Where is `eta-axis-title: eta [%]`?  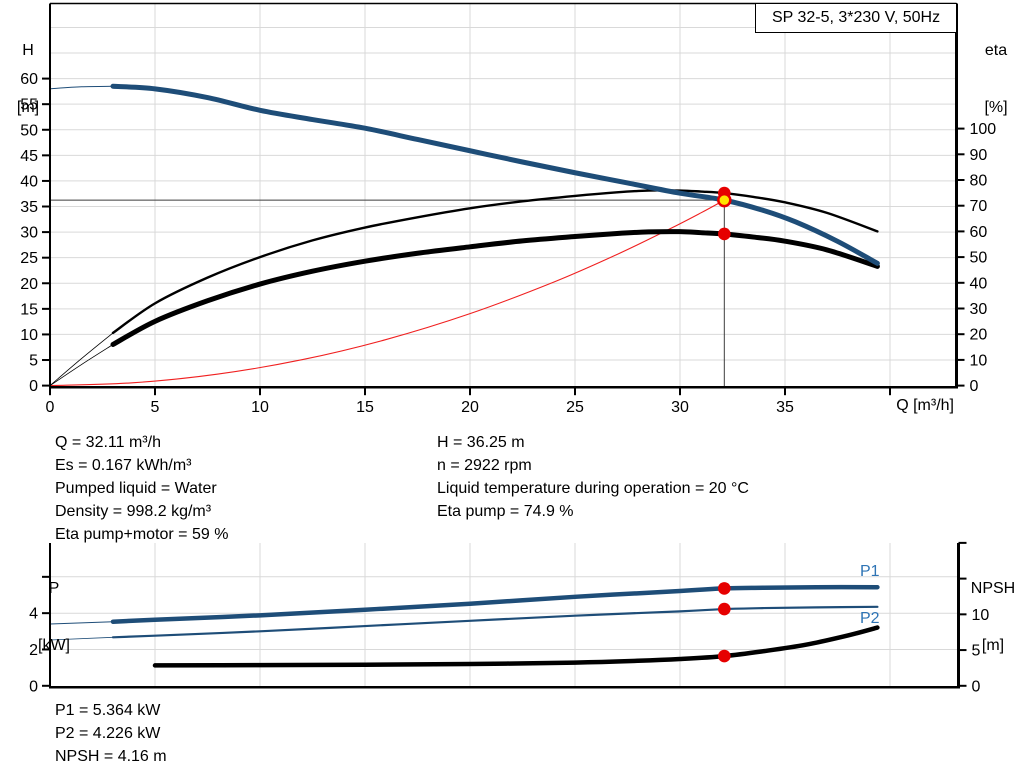
eta-axis-title: eta [%] is located at coordinates (996, 69).